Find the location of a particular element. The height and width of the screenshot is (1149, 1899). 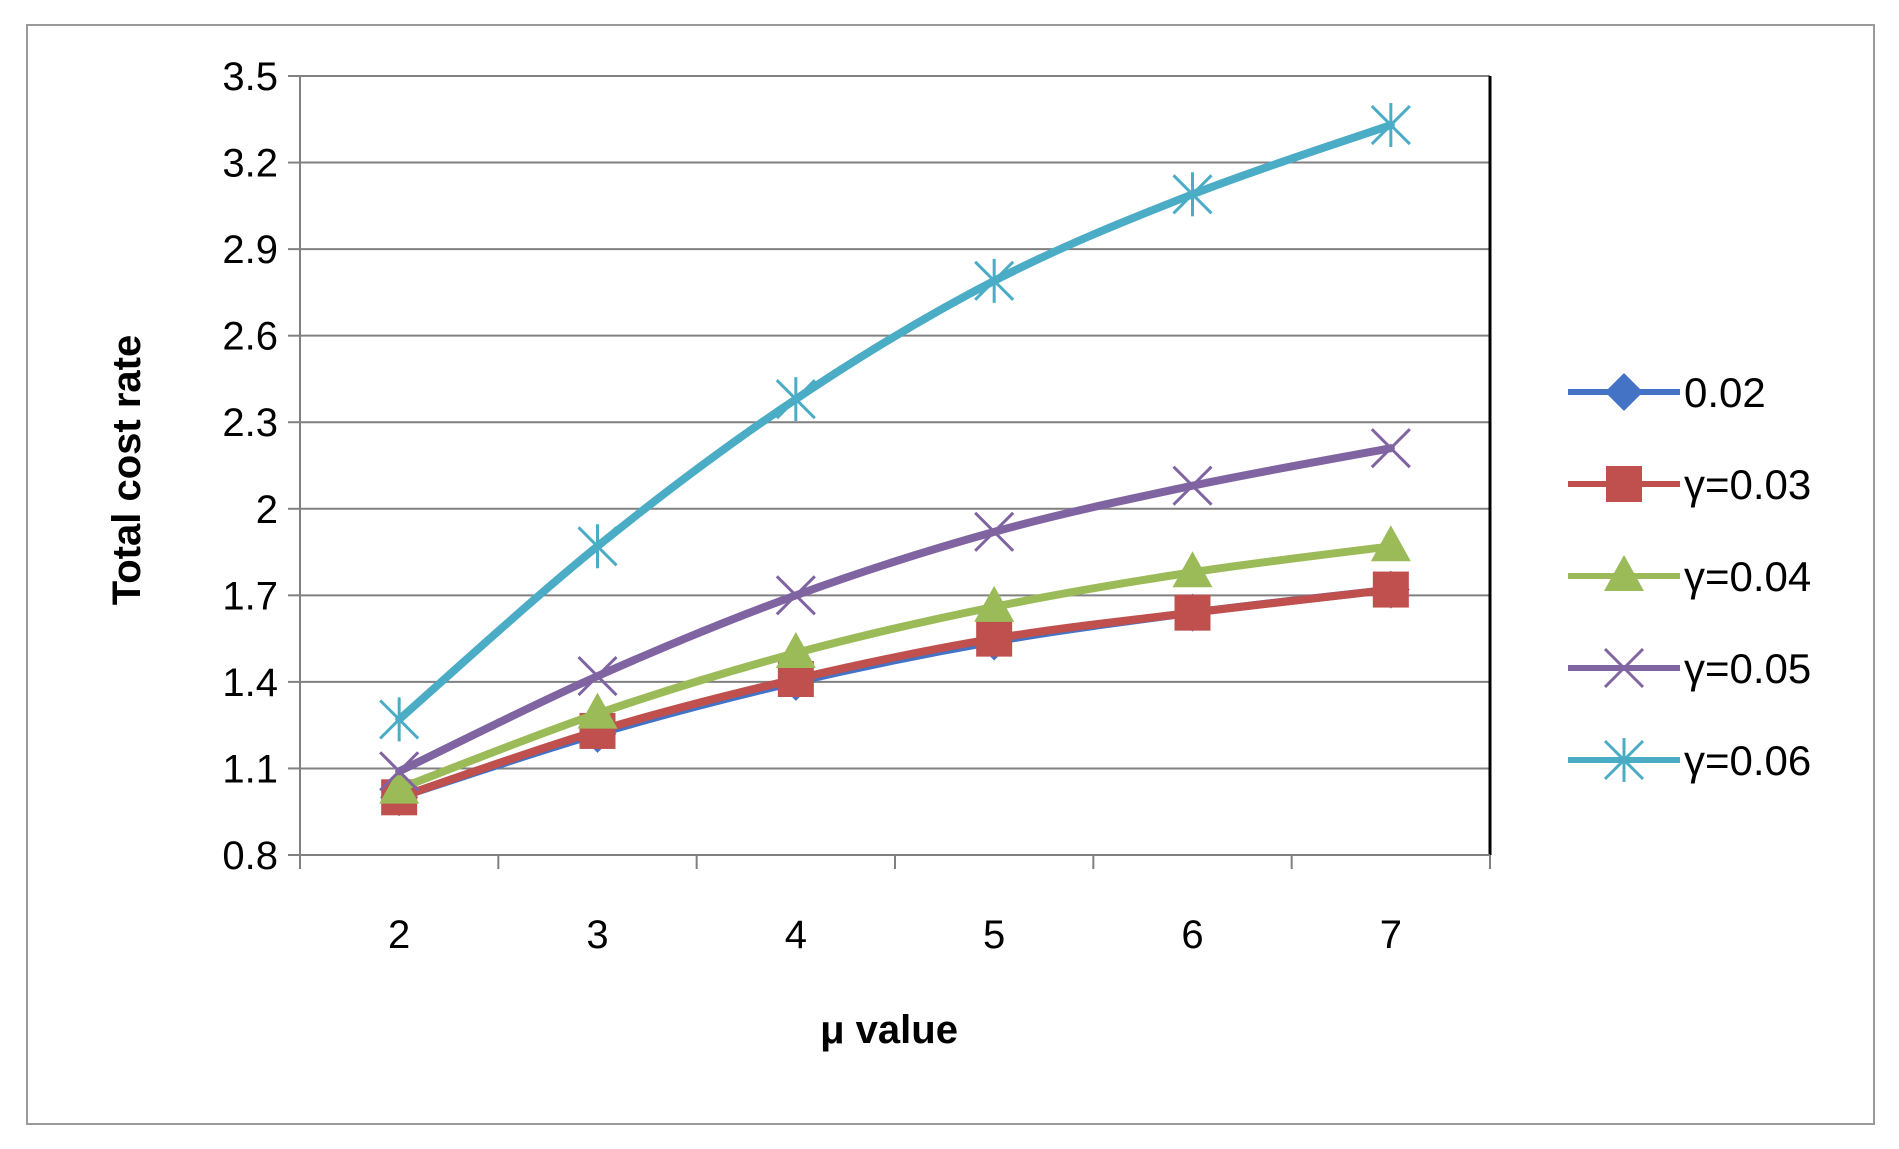

legend-label: γ=0.06 is located at coordinates (1747, 760).